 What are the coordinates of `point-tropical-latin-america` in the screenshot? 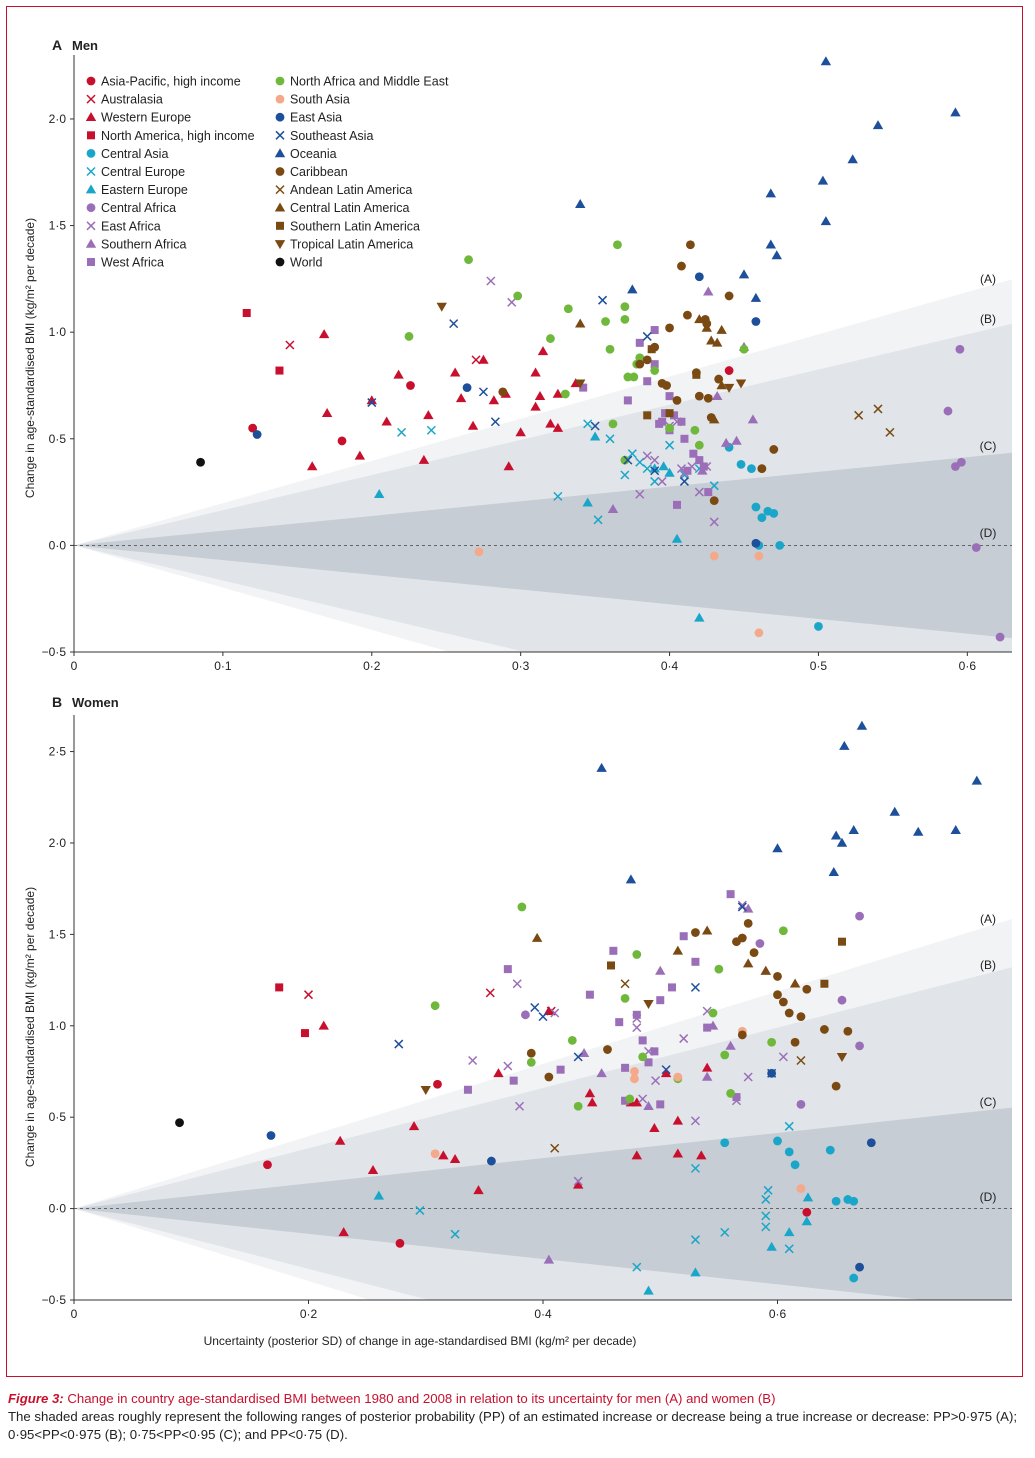 It's located at (741, 384).